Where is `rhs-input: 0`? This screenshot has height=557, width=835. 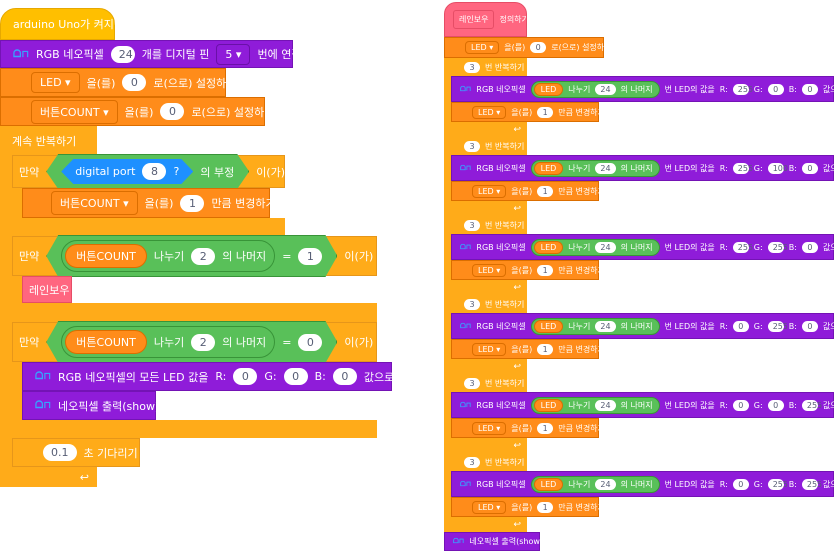 rhs-input: 0 is located at coordinates (310, 342).